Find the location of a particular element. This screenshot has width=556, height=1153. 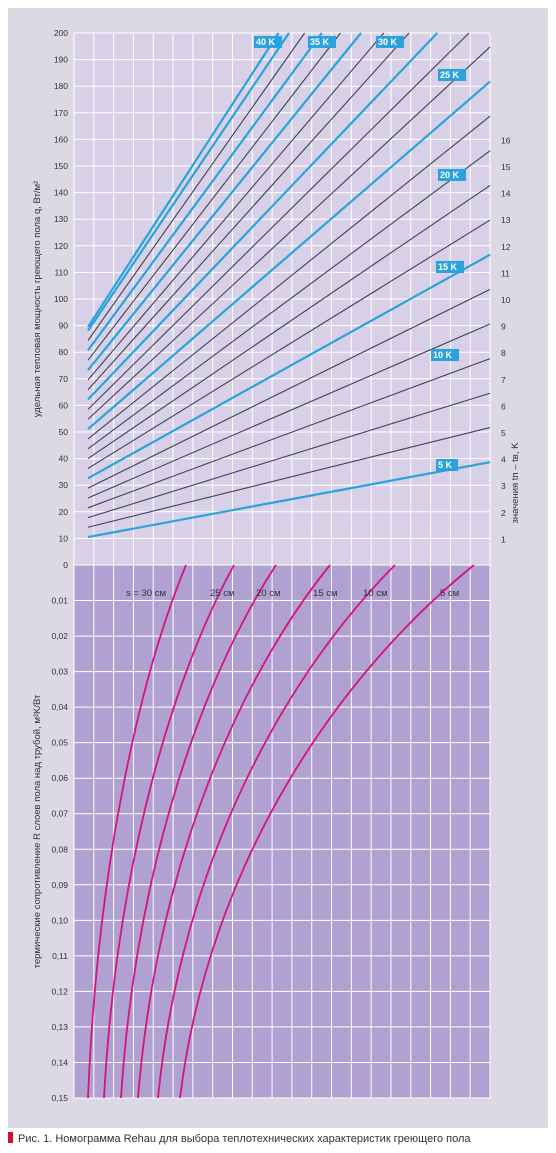

right-tick-label: 5 is located at coordinates (503, 433).